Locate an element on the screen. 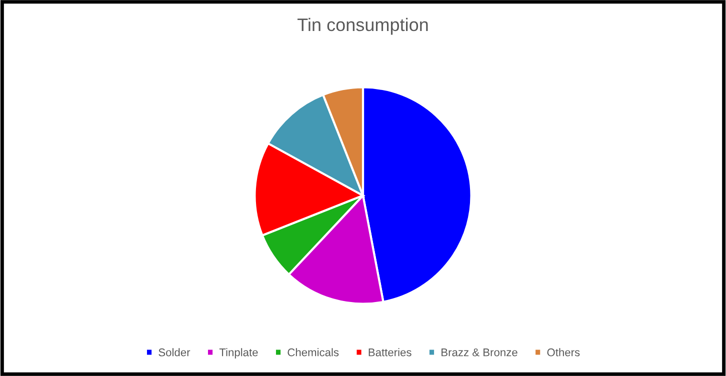 The width and height of the screenshot is (726, 376). chart-title: Tin consumption is located at coordinates (363, 26).